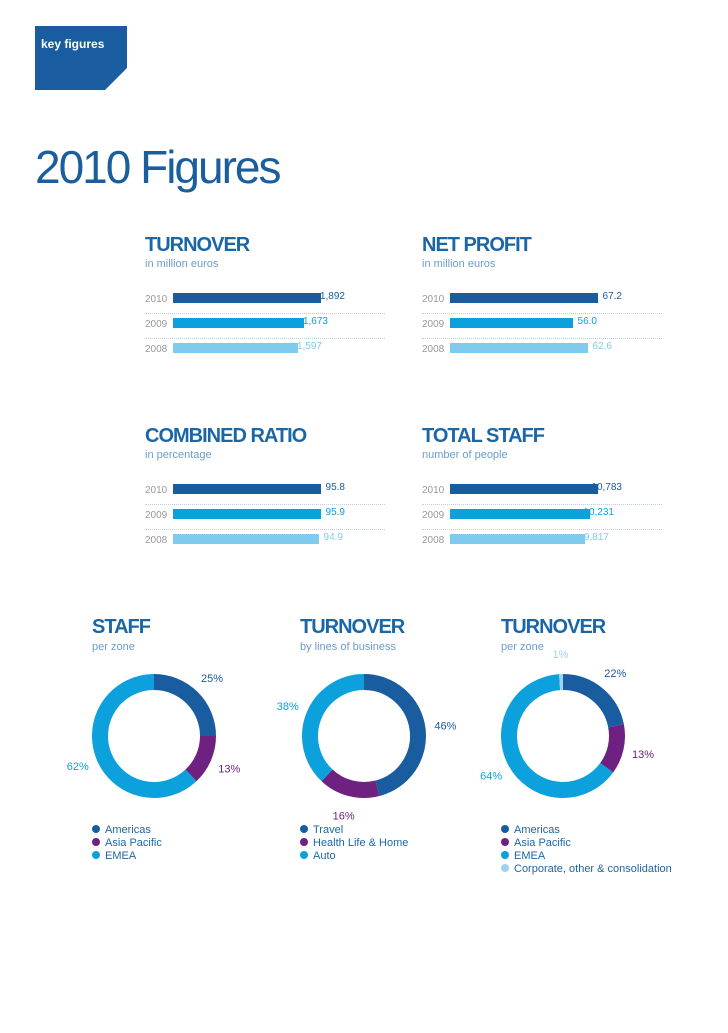 This screenshot has height=1033, width=728. I want to click on value-label: 62.6, so click(602, 346).